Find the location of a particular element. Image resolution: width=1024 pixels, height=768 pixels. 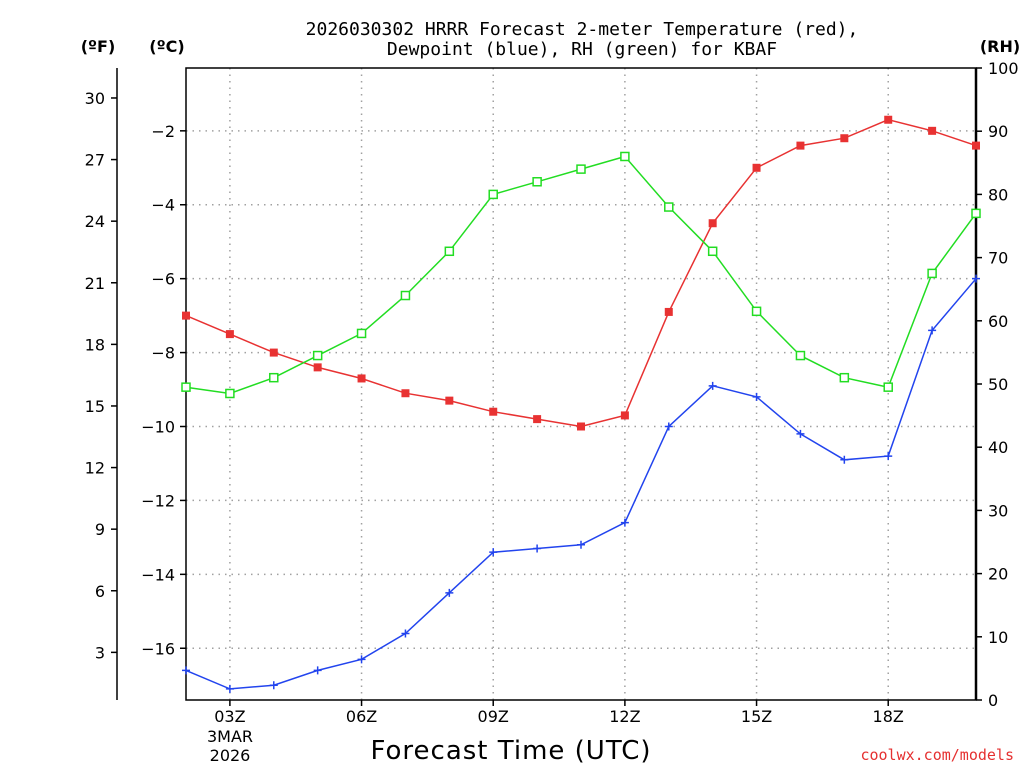

rh-tick-label: 20 is located at coordinates (998, 574).